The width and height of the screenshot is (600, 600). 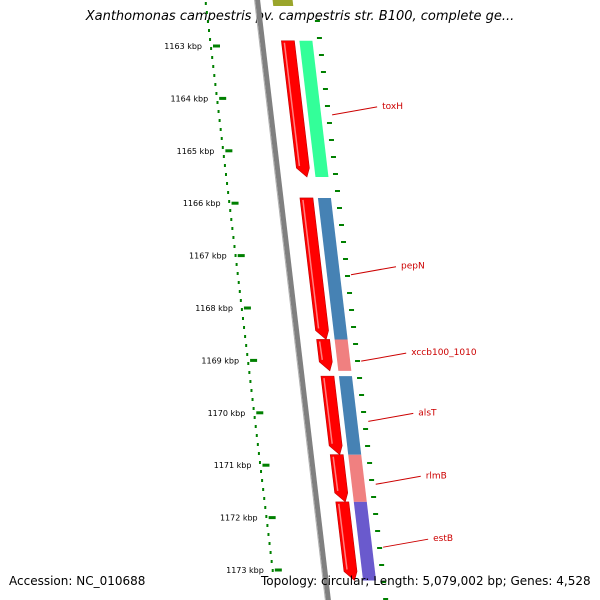 I want to click on cog-block-rlmB, so click(x=357, y=478).